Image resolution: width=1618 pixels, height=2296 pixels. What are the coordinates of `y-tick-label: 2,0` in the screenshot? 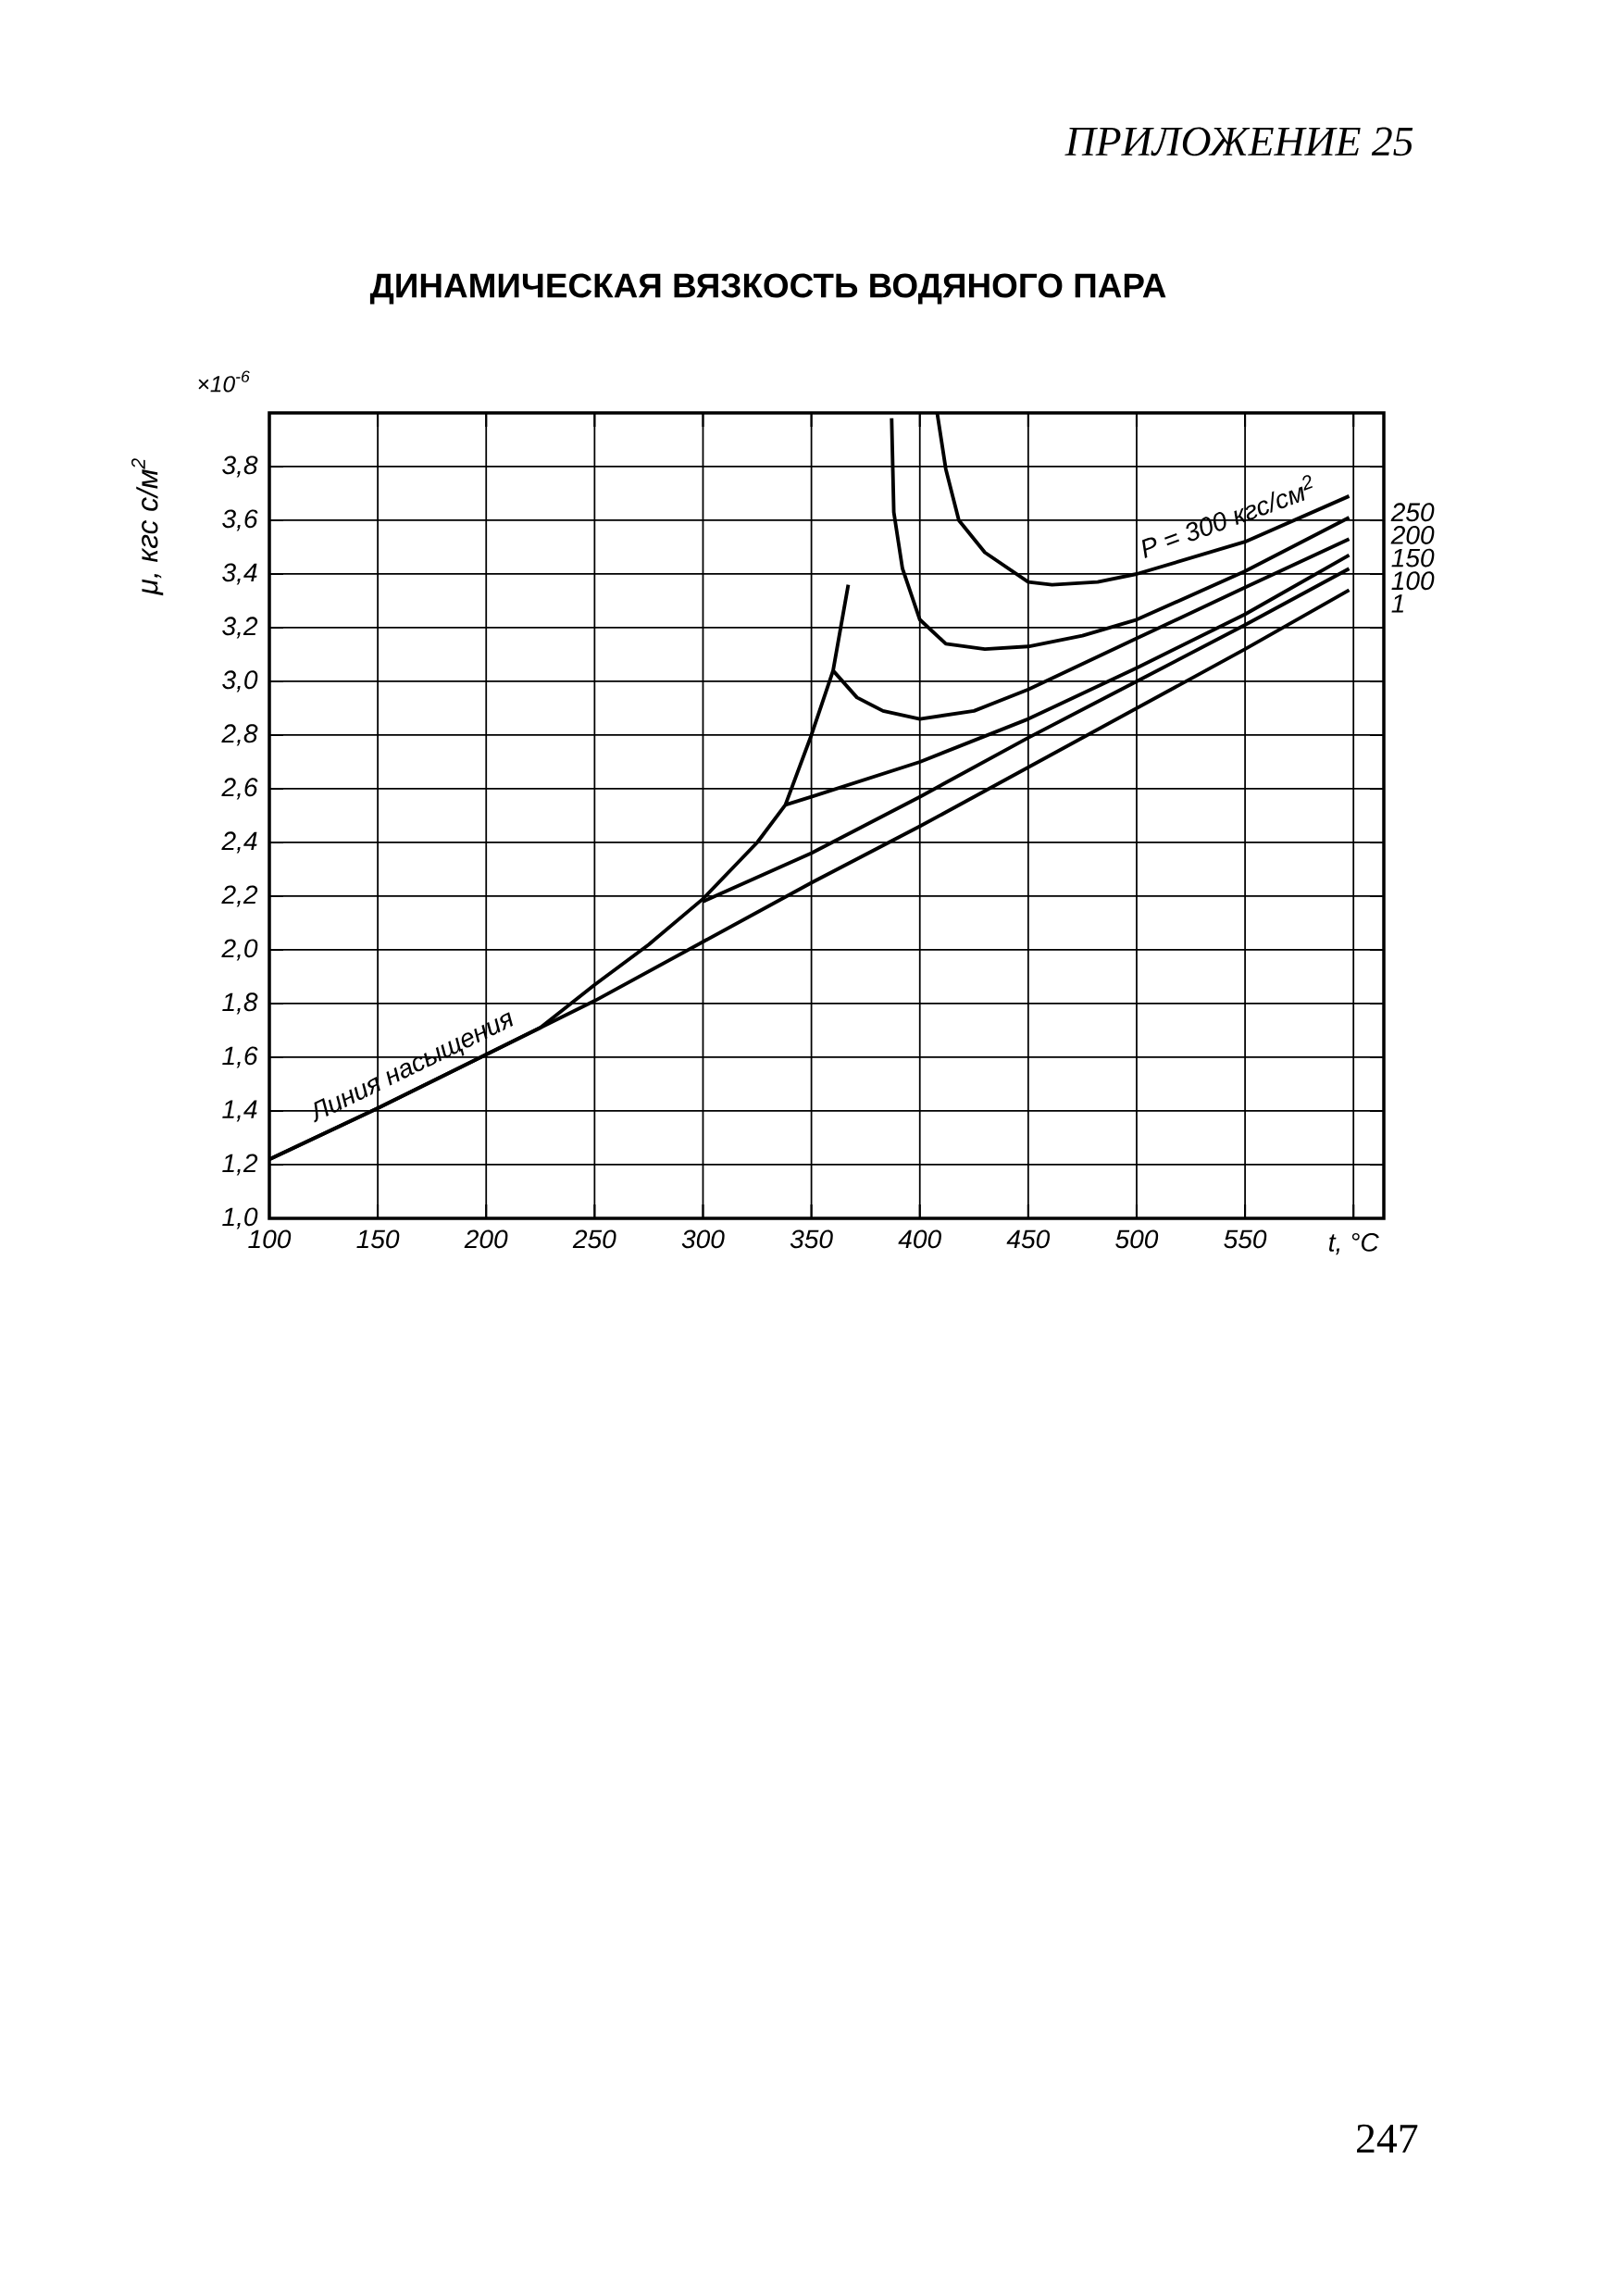 It's located at (240, 950).